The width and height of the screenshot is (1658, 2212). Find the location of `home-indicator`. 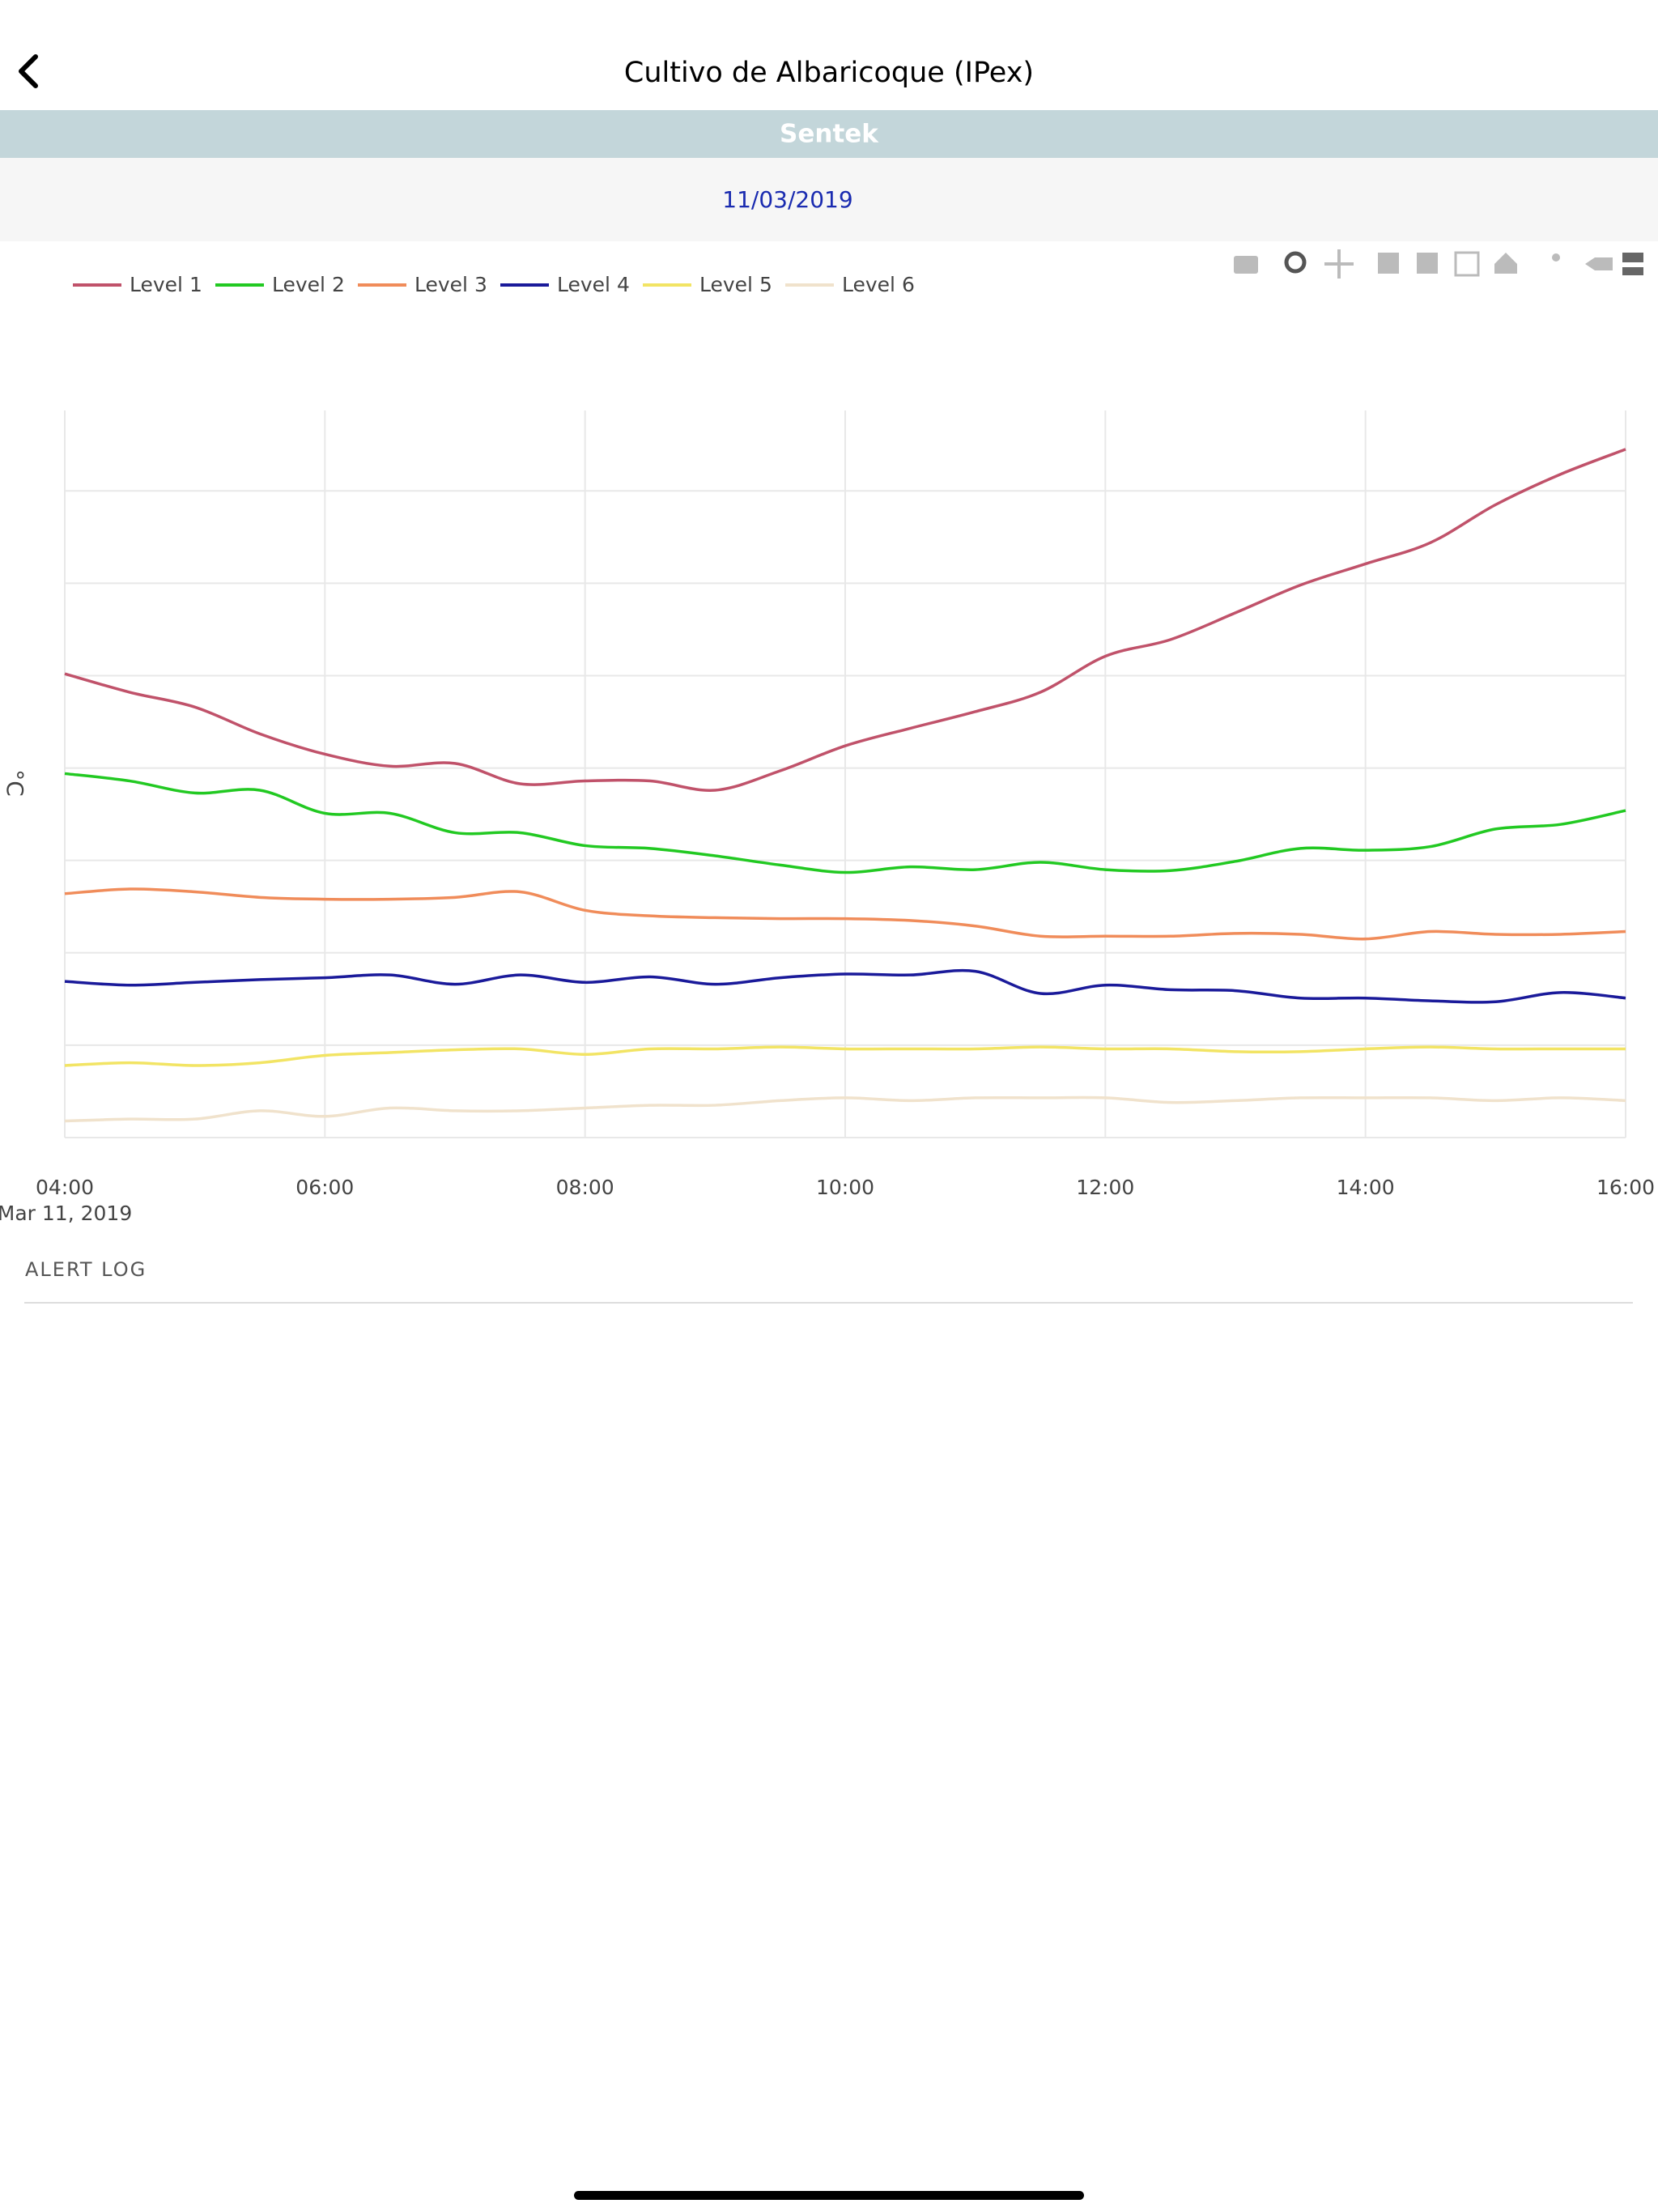

home-indicator is located at coordinates (829, 2196).